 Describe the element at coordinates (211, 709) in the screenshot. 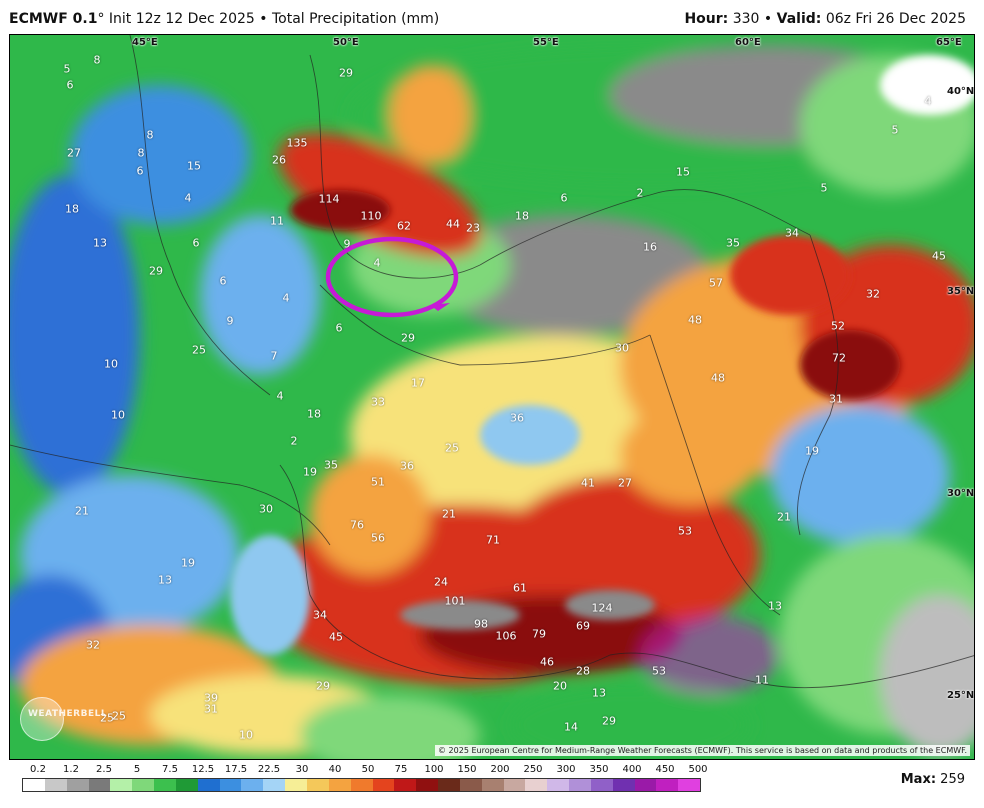

I see `precip-value: 31` at that location.